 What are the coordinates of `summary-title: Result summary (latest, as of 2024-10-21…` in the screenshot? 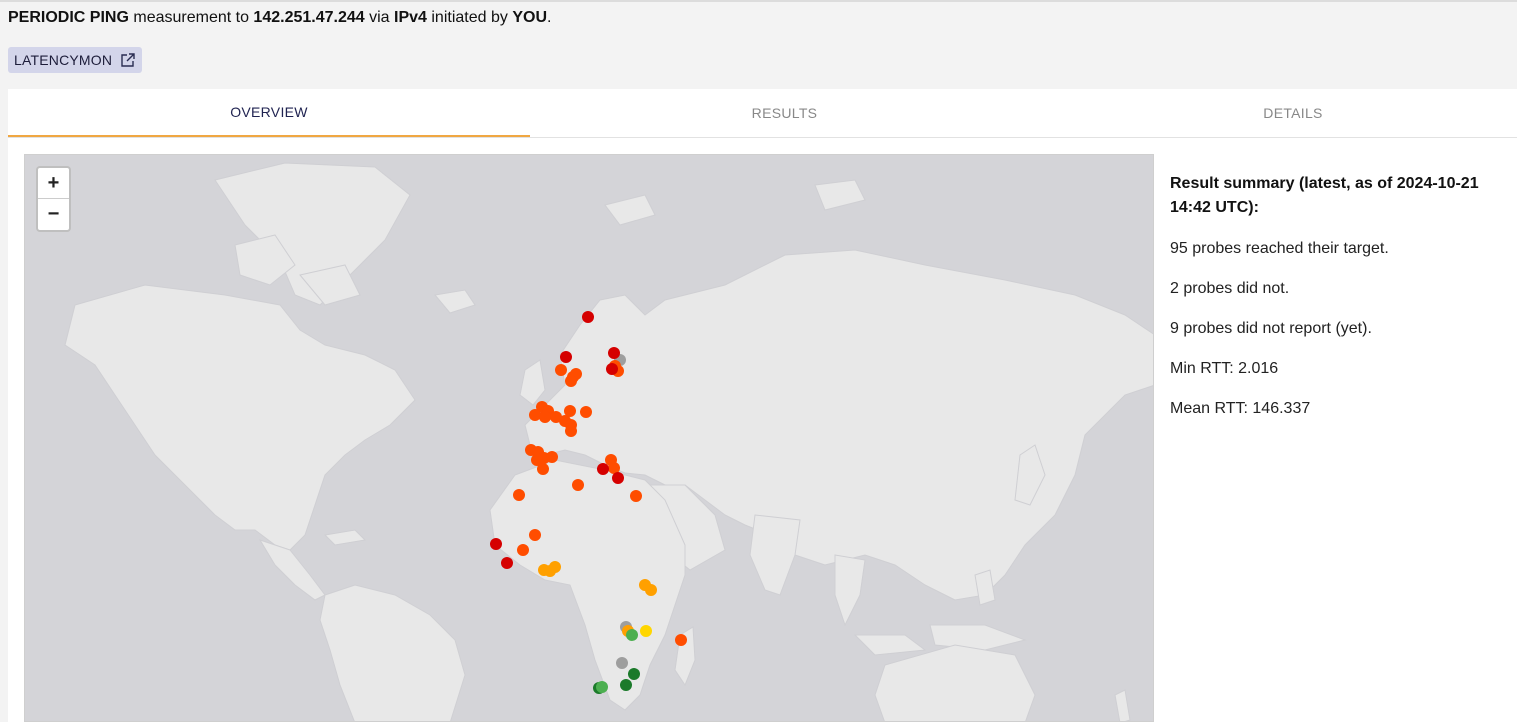 It's located at (1324, 195).